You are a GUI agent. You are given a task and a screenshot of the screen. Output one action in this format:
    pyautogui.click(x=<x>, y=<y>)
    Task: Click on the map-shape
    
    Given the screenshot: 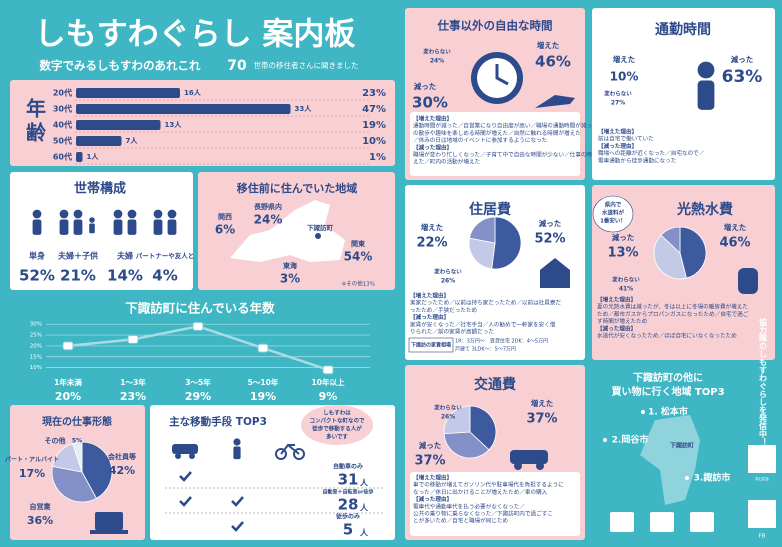 What is the action you would take?
    pyautogui.click(x=287, y=231)
    